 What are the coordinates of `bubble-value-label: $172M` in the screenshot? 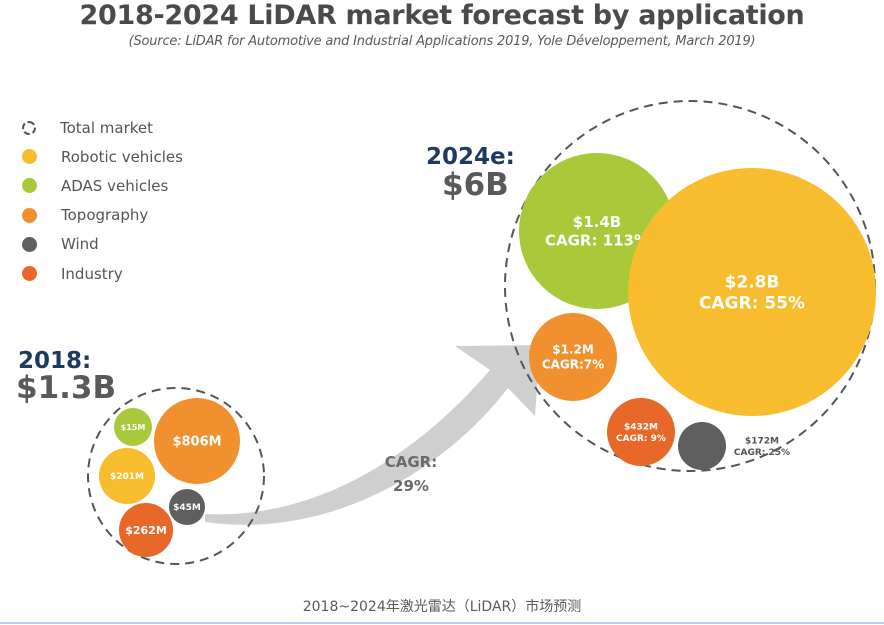 It's located at (762, 442).